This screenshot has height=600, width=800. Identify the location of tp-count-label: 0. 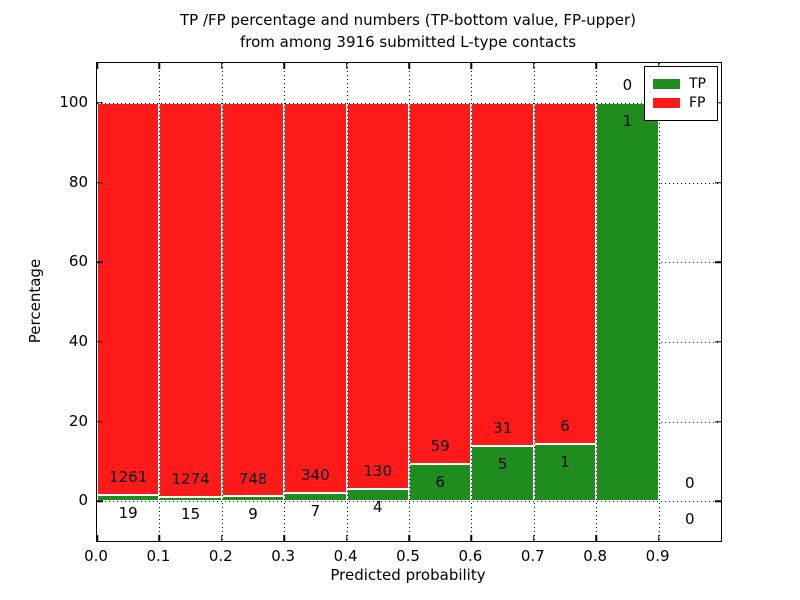
(690, 519).